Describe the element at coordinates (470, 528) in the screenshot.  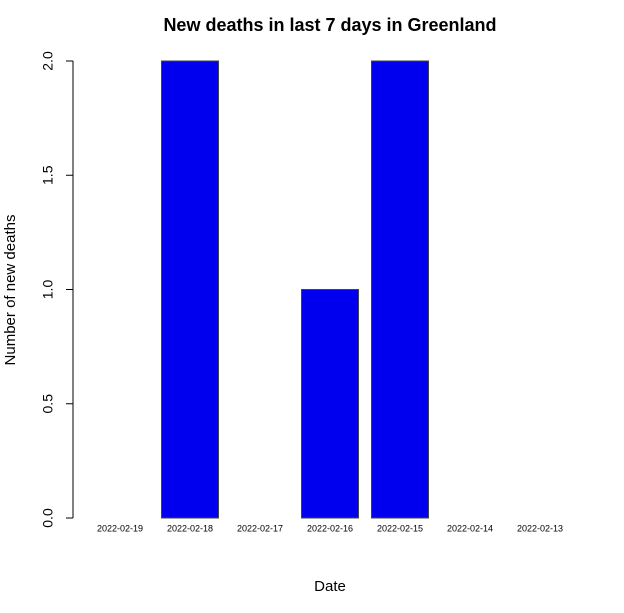
I see `x-tick-label: 2022-02-14` at that location.